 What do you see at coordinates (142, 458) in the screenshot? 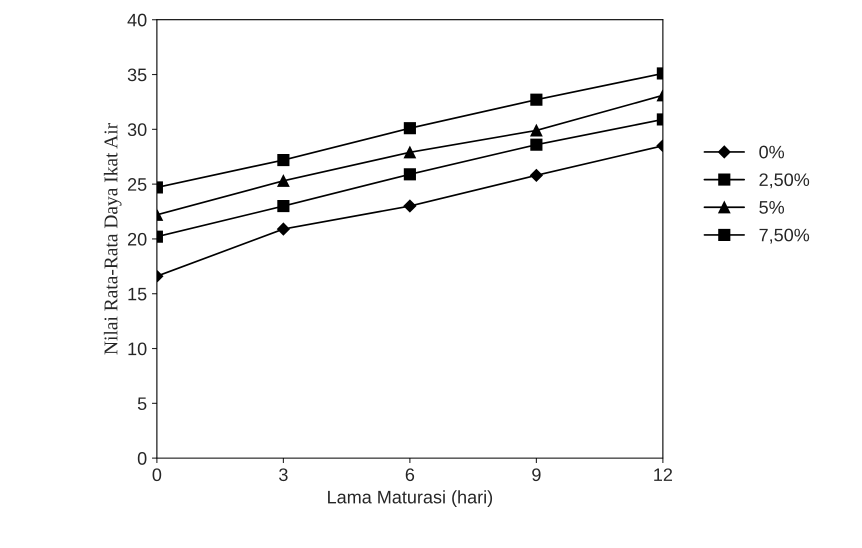
I see `y-tick-label: 0` at bounding box center [142, 458].